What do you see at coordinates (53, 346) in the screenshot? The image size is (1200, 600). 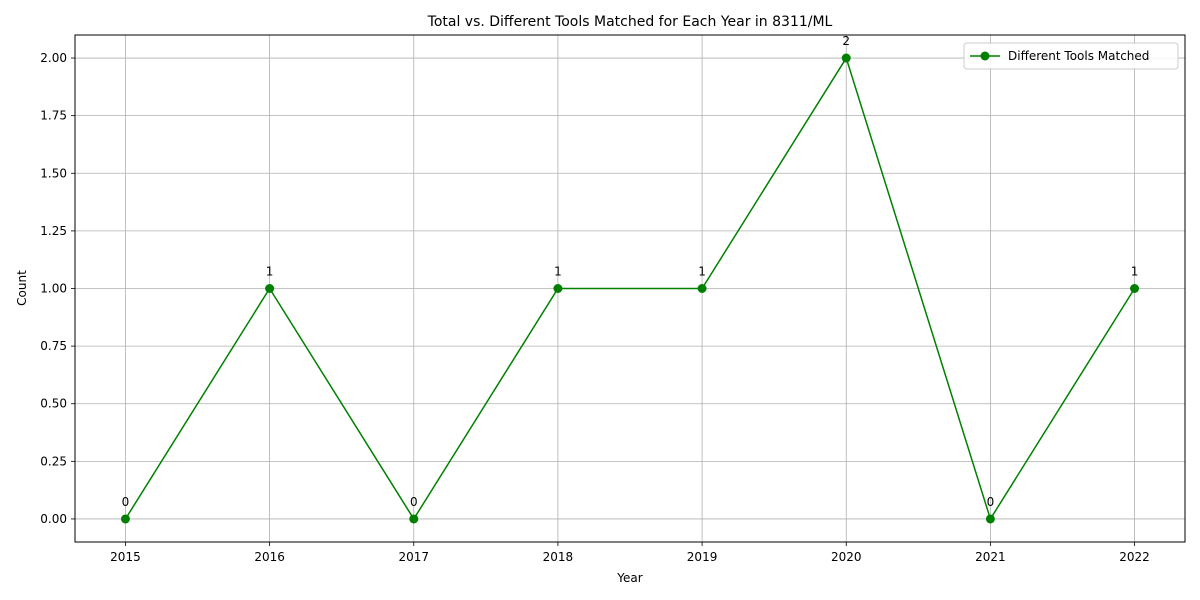 I see `y-tick-label: 0.75` at bounding box center [53, 346].